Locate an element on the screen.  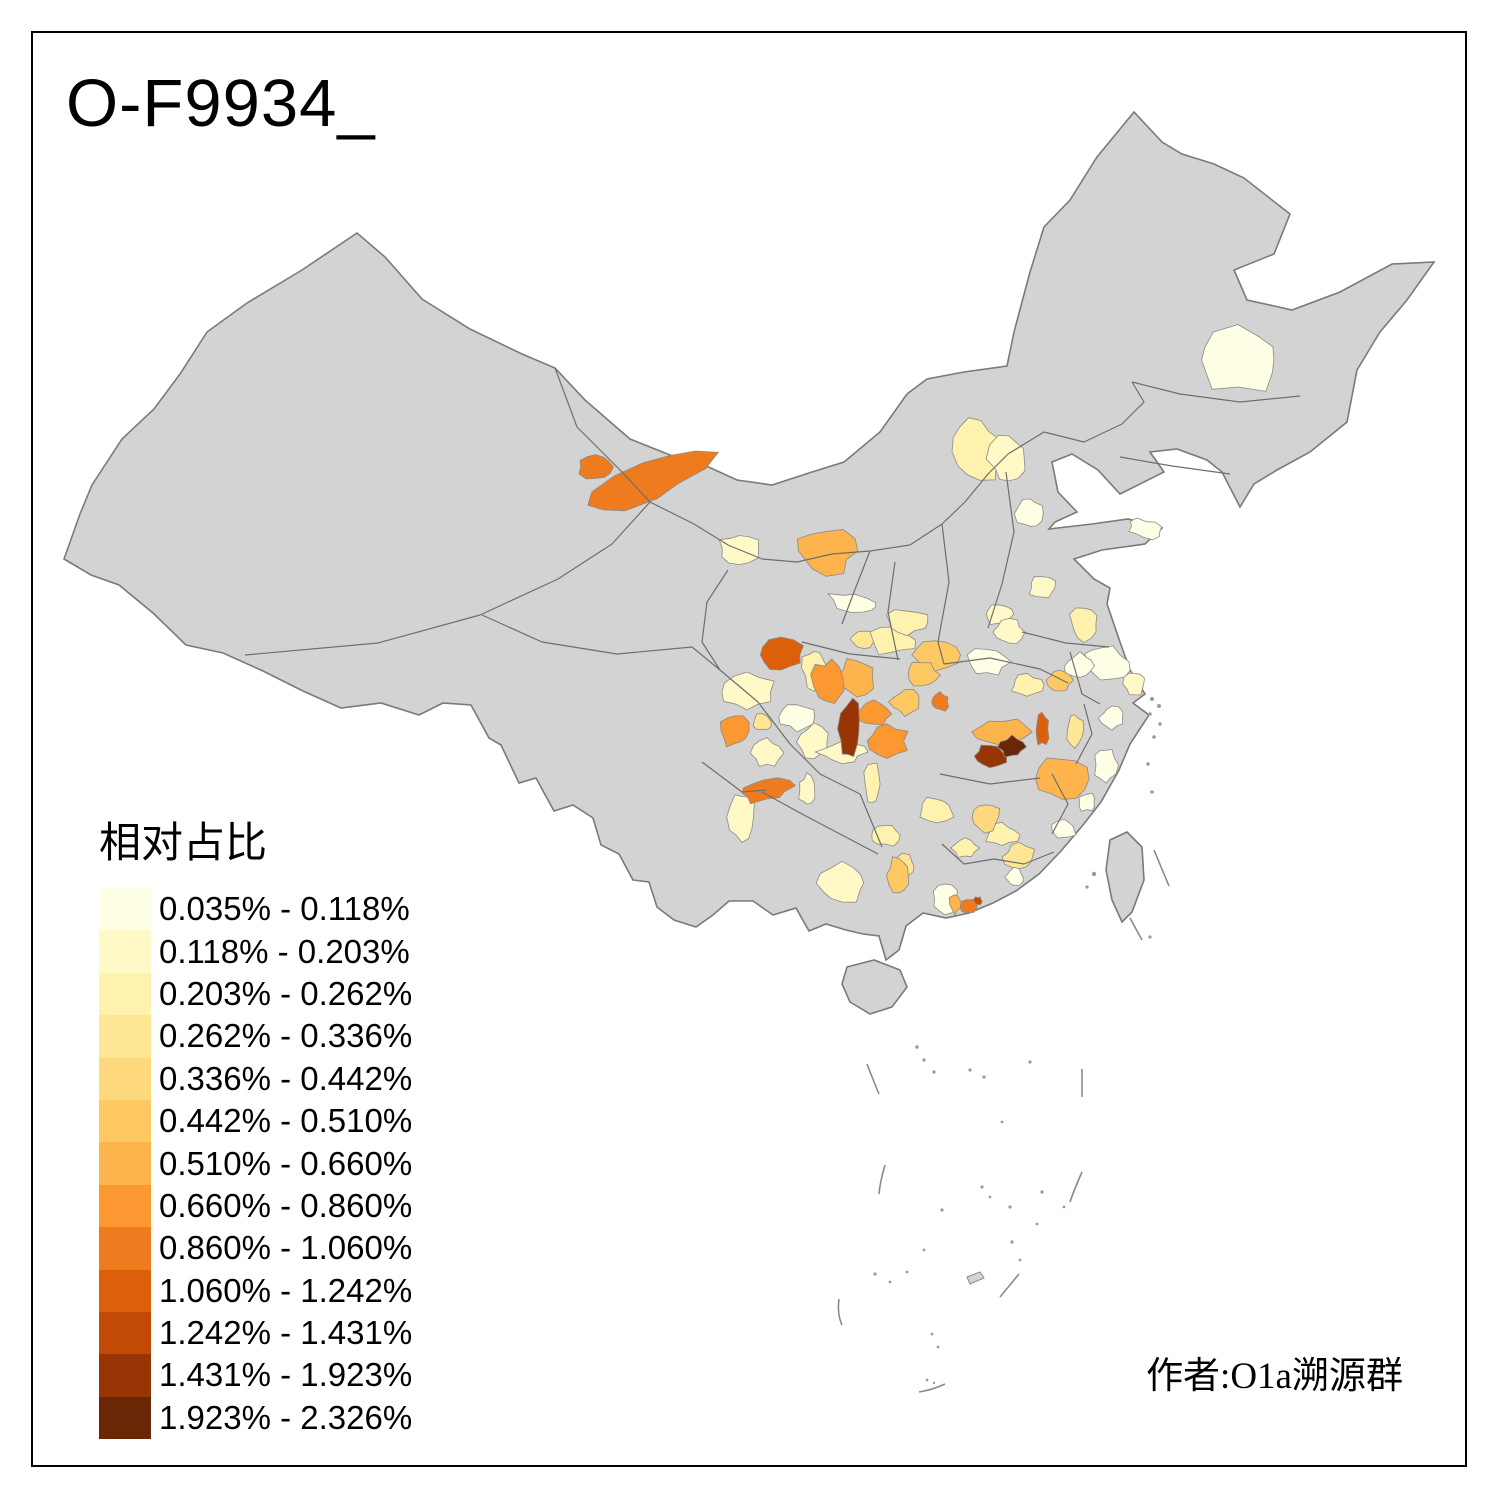
legend-row: 1.242% - 1.431% is located at coordinates (256, 1333).